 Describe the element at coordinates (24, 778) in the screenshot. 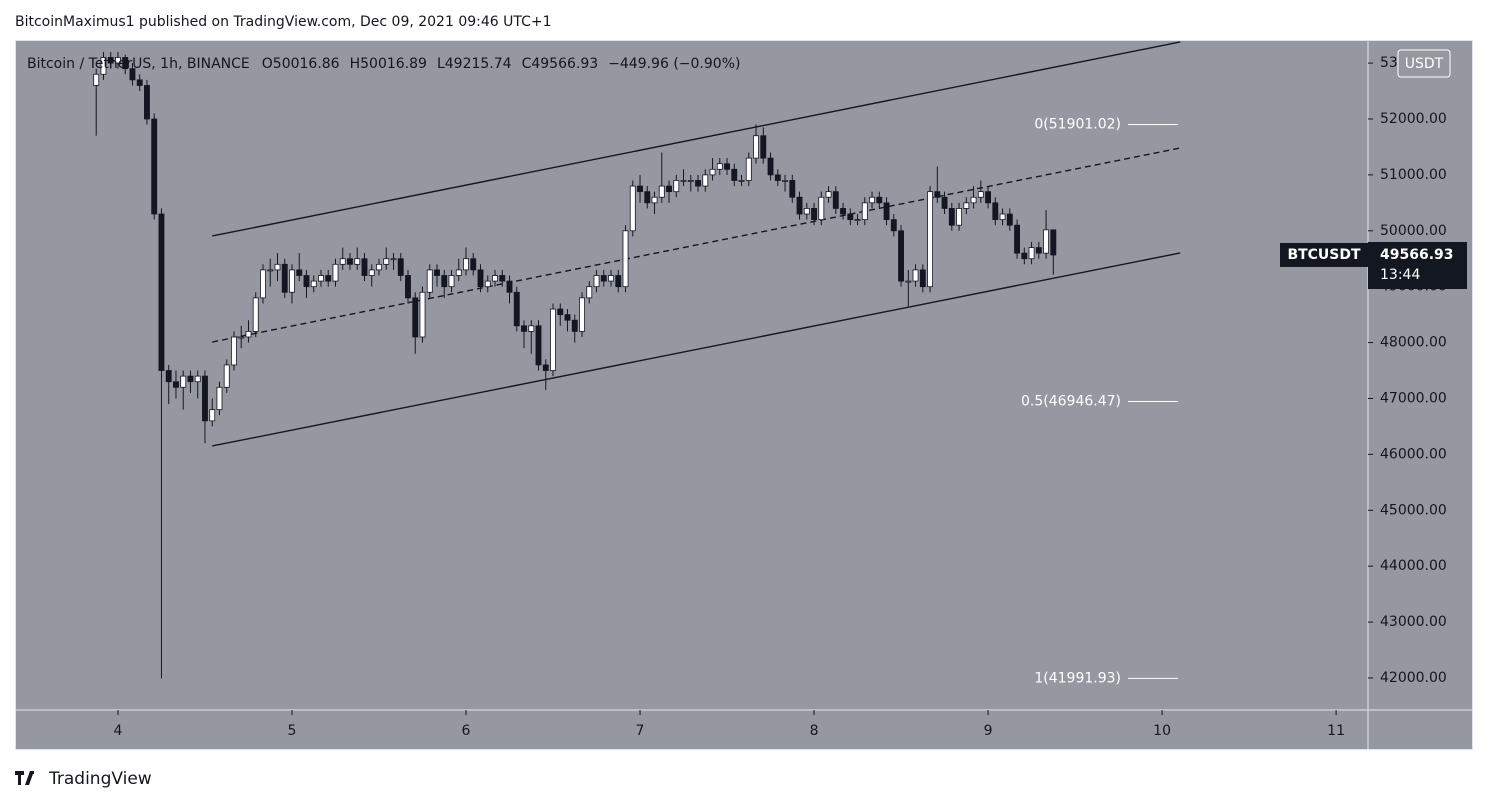

I see `logo-icon` at that location.